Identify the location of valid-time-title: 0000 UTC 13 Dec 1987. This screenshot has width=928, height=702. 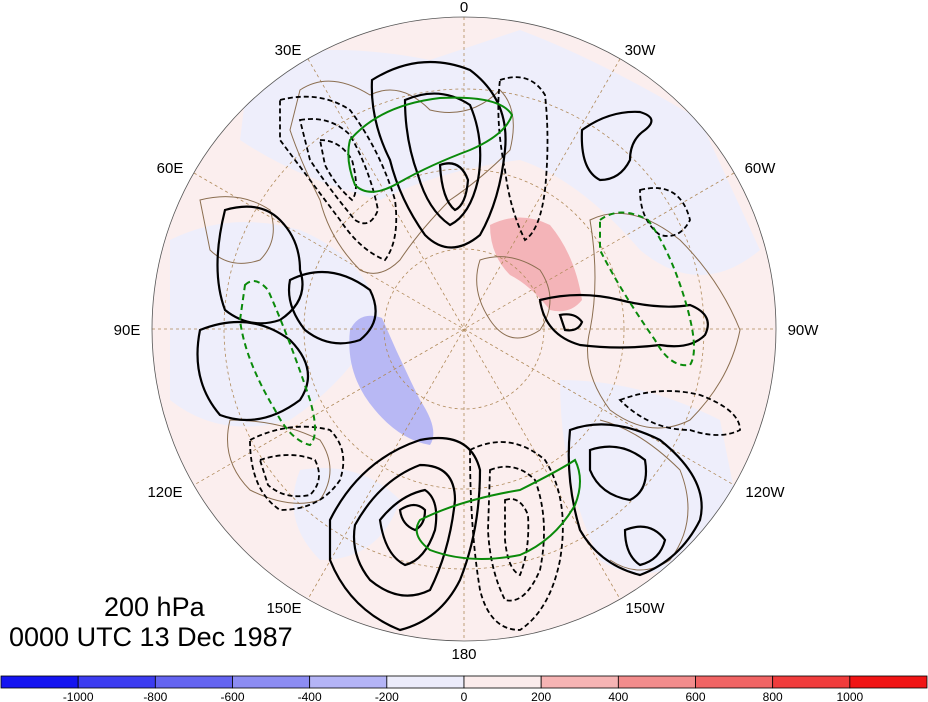
(151, 637).